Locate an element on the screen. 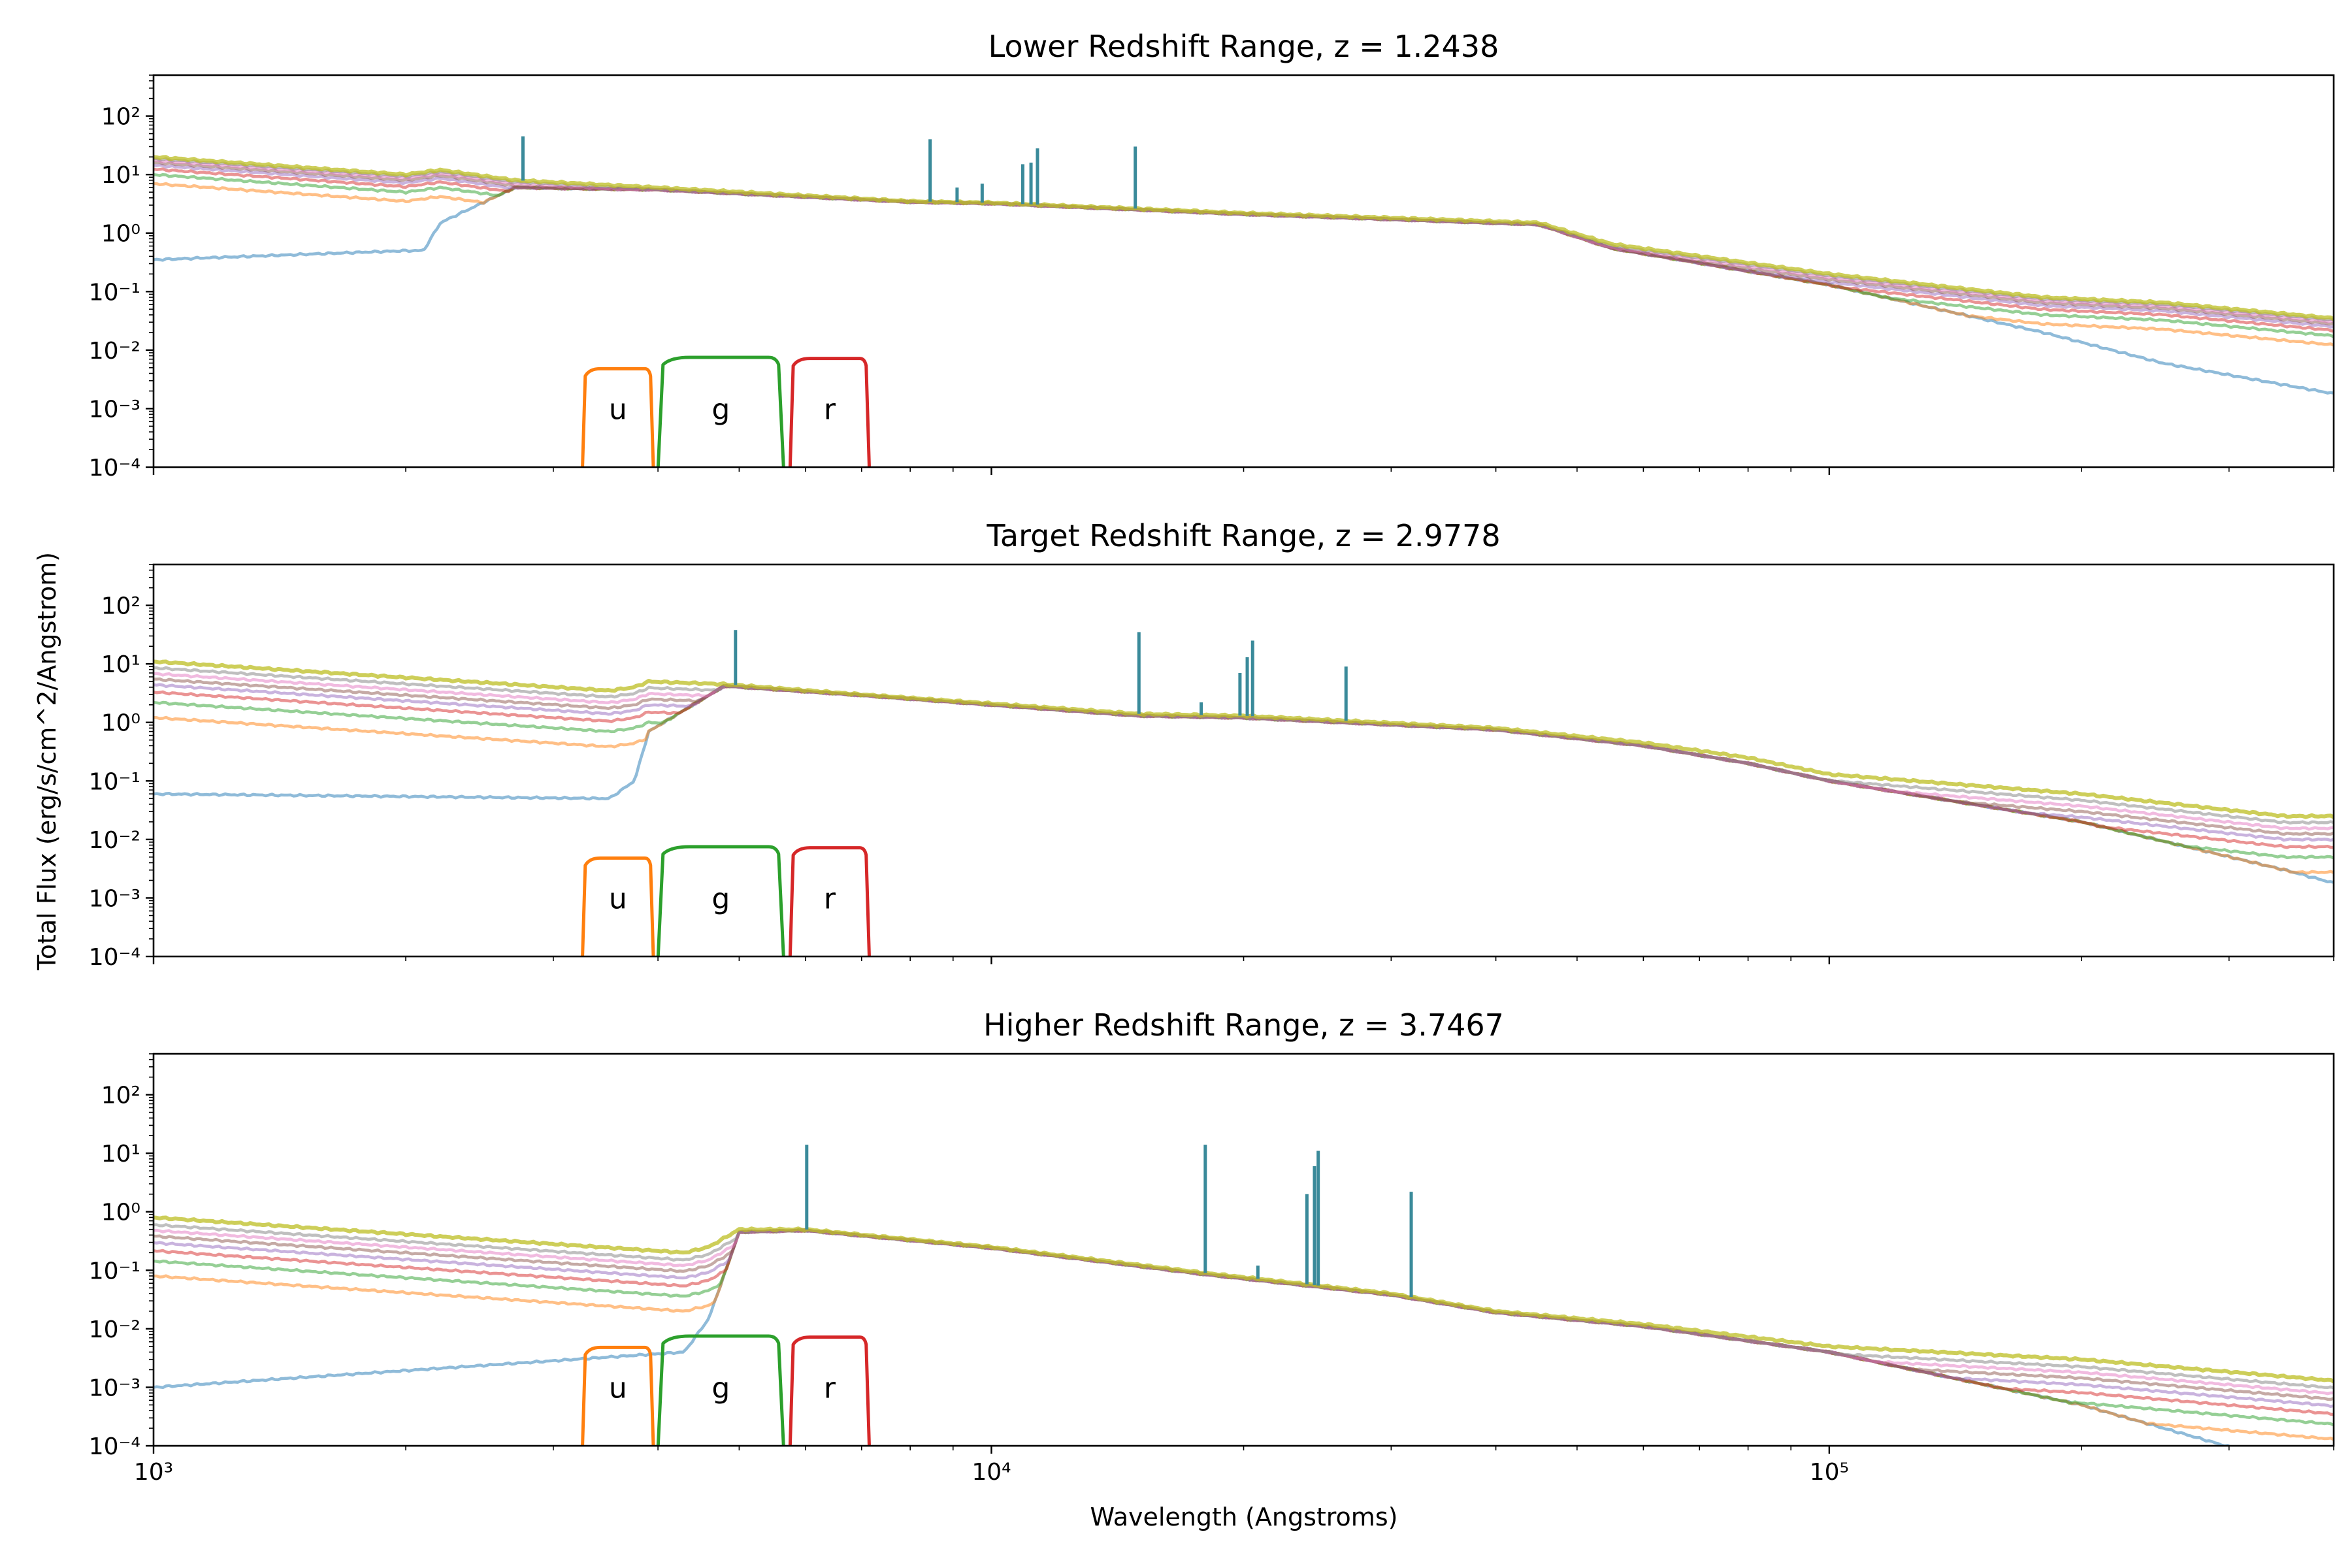  x-tick-label: 10³ is located at coordinates (153, 1472).